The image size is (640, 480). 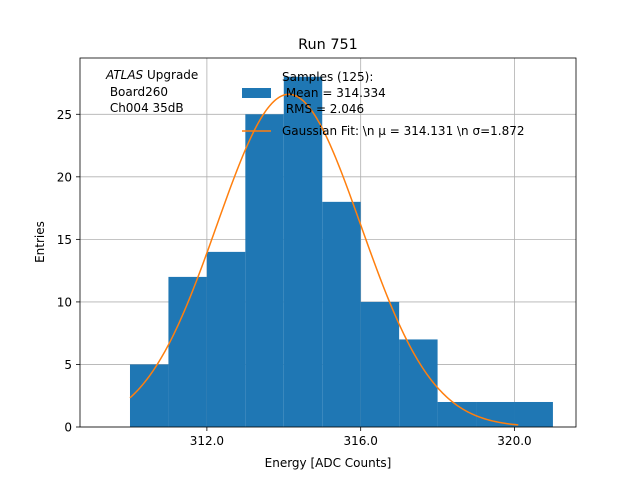 What do you see at coordinates (334, 93) in the screenshot?
I see `legend-histogram-line2: Mean = 314.334` at bounding box center [334, 93].